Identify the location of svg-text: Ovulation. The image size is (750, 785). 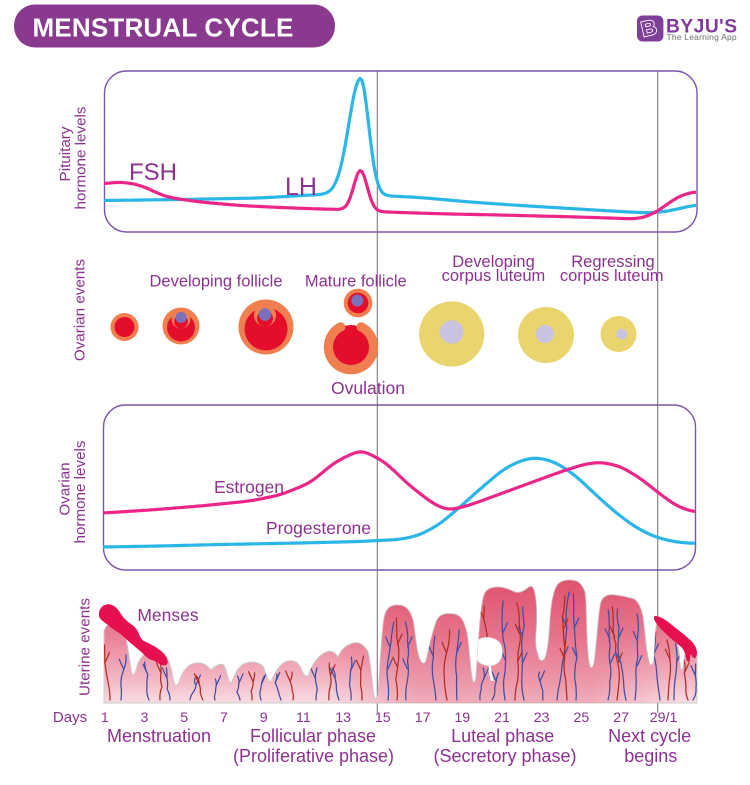
(368, 388).